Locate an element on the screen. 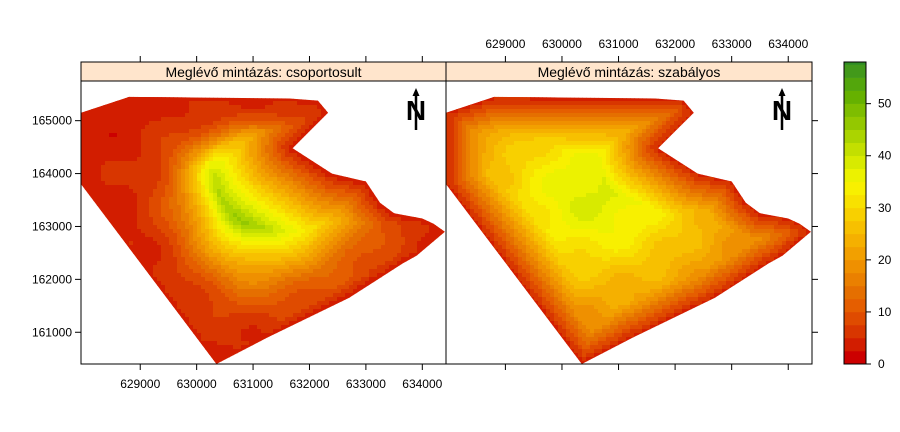  north-label-1: N is located at coordinates (416, 110).